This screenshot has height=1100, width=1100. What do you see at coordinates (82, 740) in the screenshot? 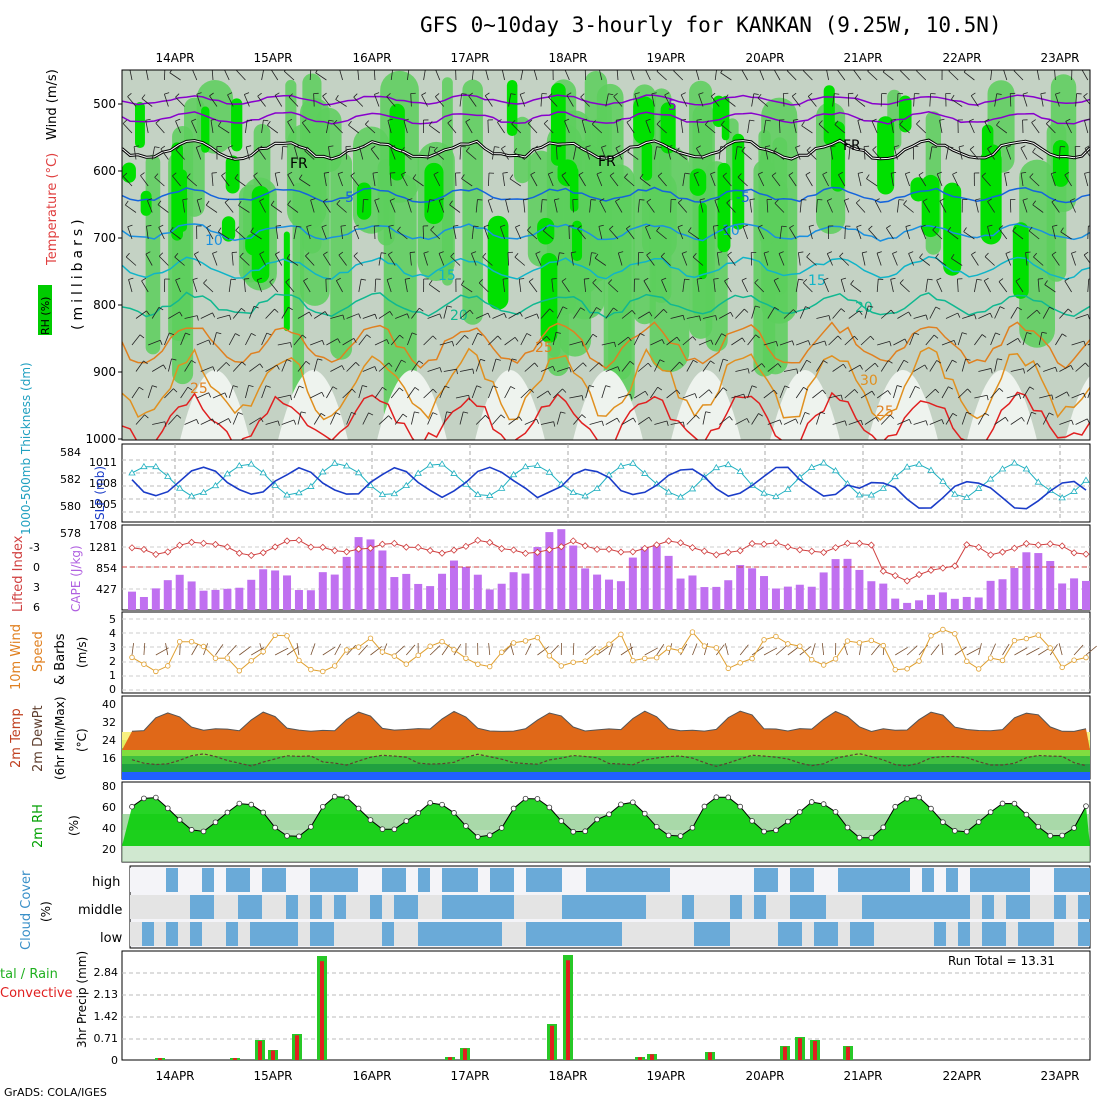
I see `temp-unit: (°C)` at bounding box center [82, 740].